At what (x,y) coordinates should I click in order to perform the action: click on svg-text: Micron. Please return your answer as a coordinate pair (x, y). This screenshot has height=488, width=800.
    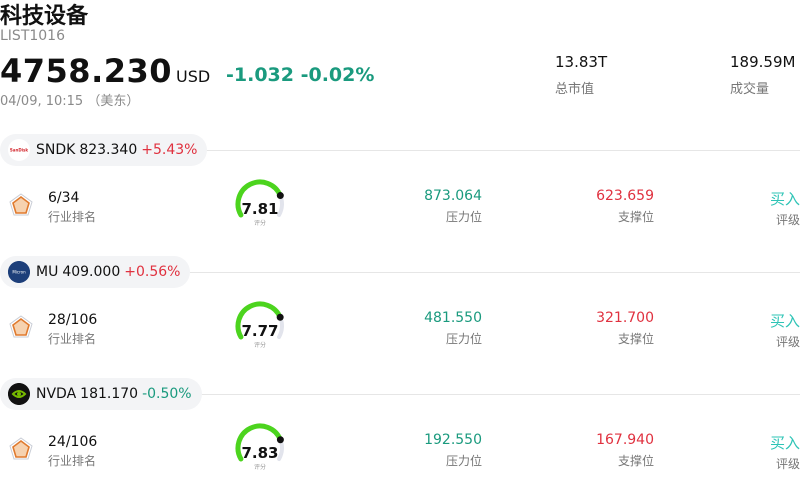
    Looking at the image, I should click on (19, 272).